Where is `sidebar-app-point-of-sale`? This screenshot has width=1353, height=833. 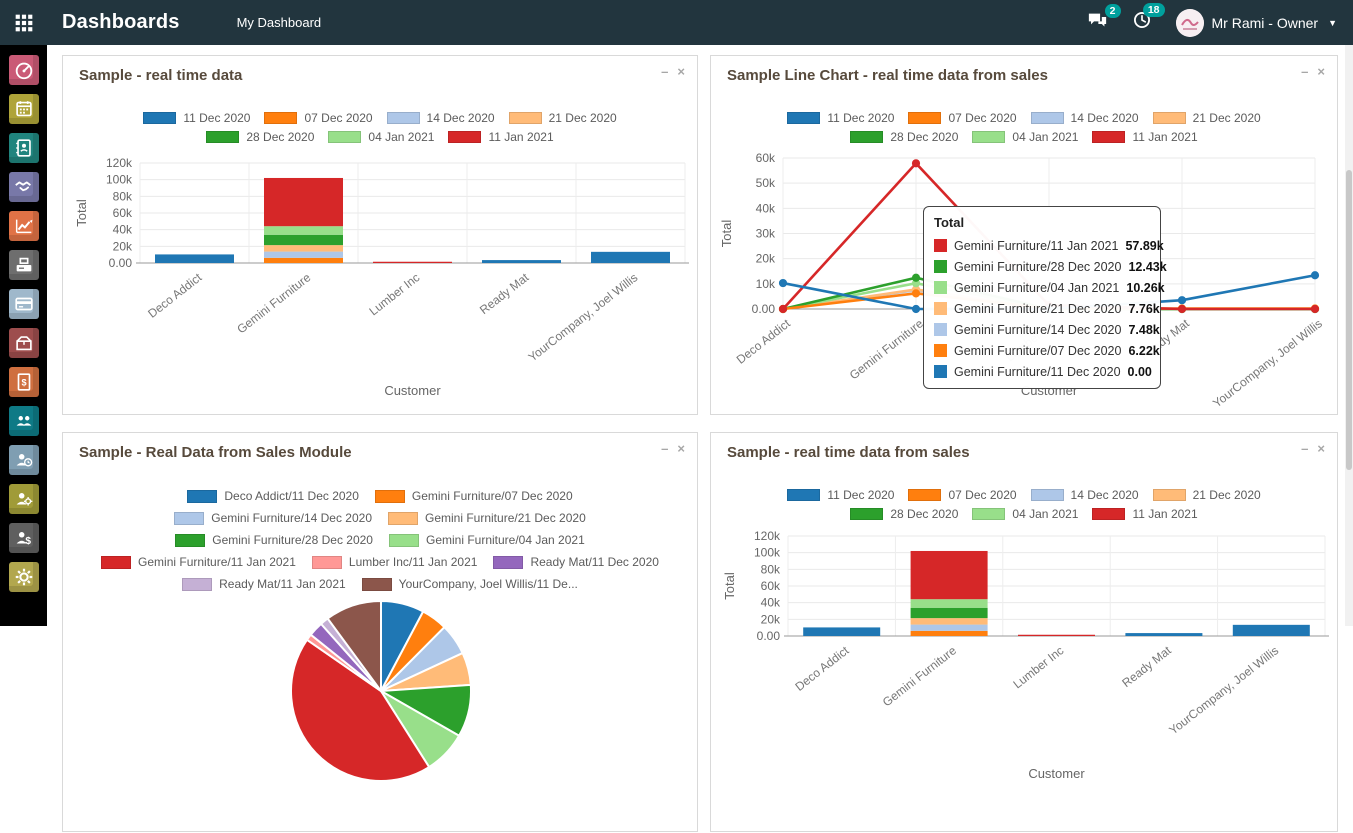
sidebar-app-point-of-sale is located at coordinates (23, 265).